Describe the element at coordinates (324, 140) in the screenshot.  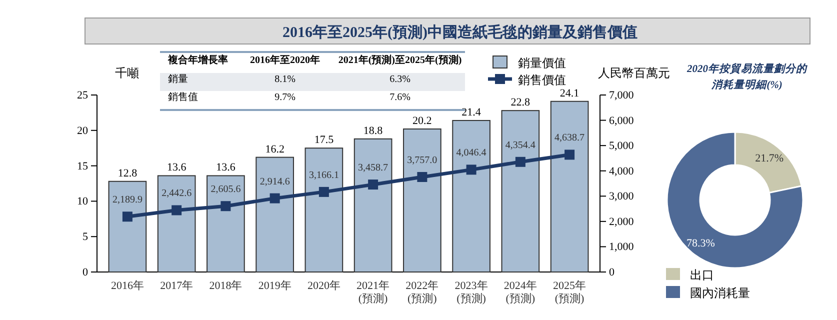
I see `data-label: 17.5` at that location.